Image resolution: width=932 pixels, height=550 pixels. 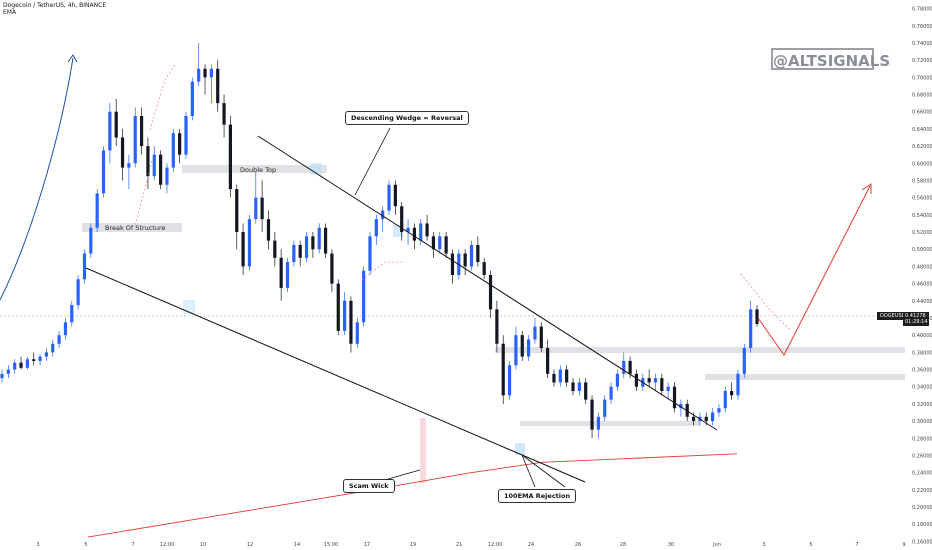 What do you see at coordinates (258, 170) in the screenshot?
I see `double-top-label: Double Top` at bounding box center [258, 170].